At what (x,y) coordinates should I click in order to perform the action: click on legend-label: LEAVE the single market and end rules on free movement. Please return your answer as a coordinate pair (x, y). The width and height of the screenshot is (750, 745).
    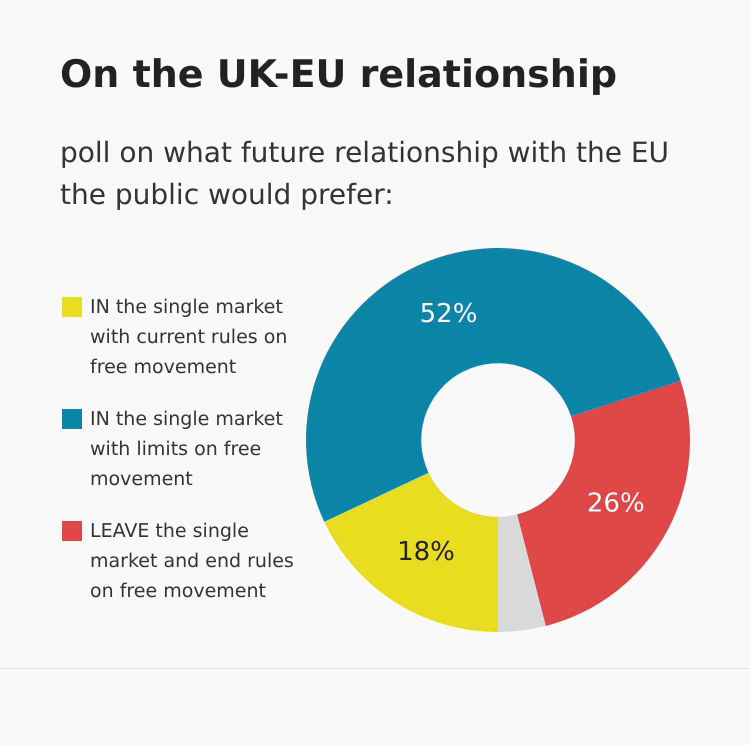
    Looking at the image, I should click on (192, 561).